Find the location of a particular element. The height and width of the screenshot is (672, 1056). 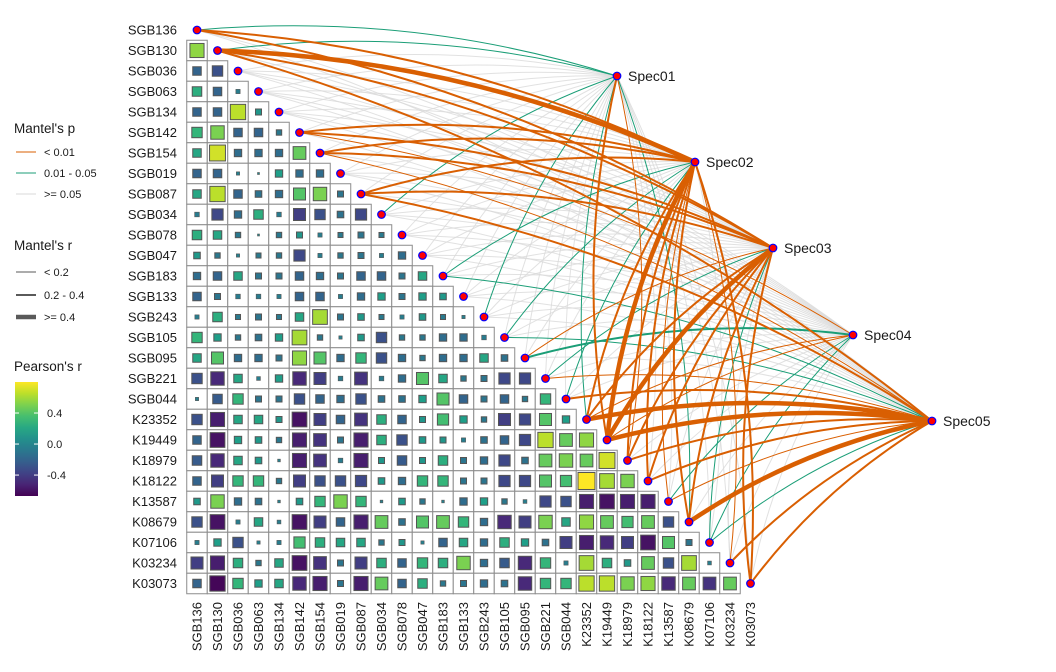

correlation-square-SGB078-SGB036 is located at coordinates (238, 235).